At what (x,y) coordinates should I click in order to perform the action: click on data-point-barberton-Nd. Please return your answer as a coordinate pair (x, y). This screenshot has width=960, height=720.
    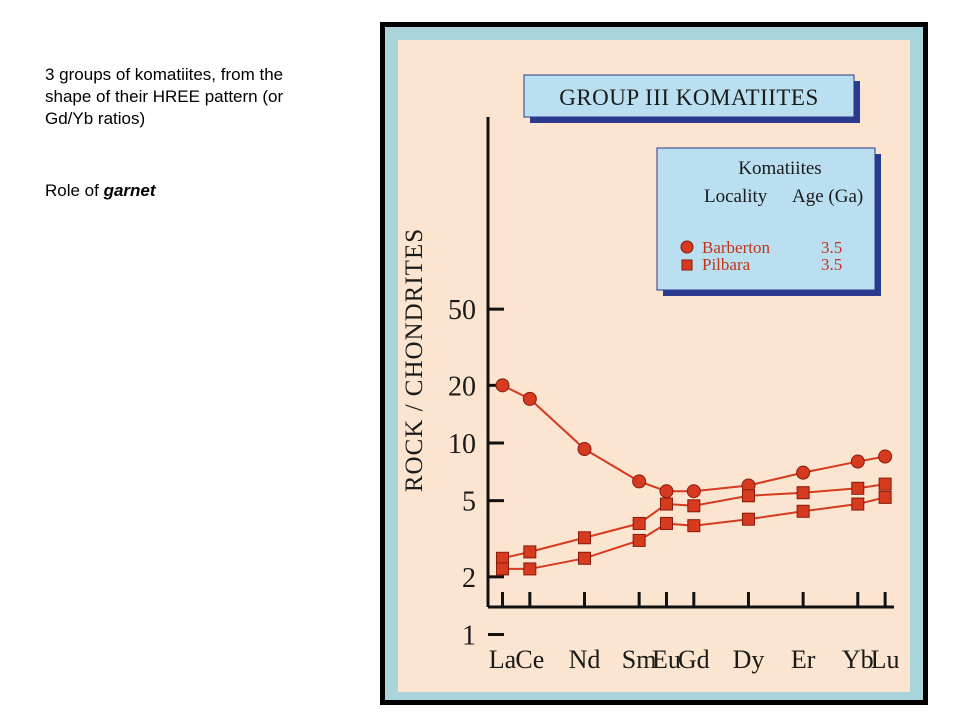
    Looking at the image, I should click on (584, 449).